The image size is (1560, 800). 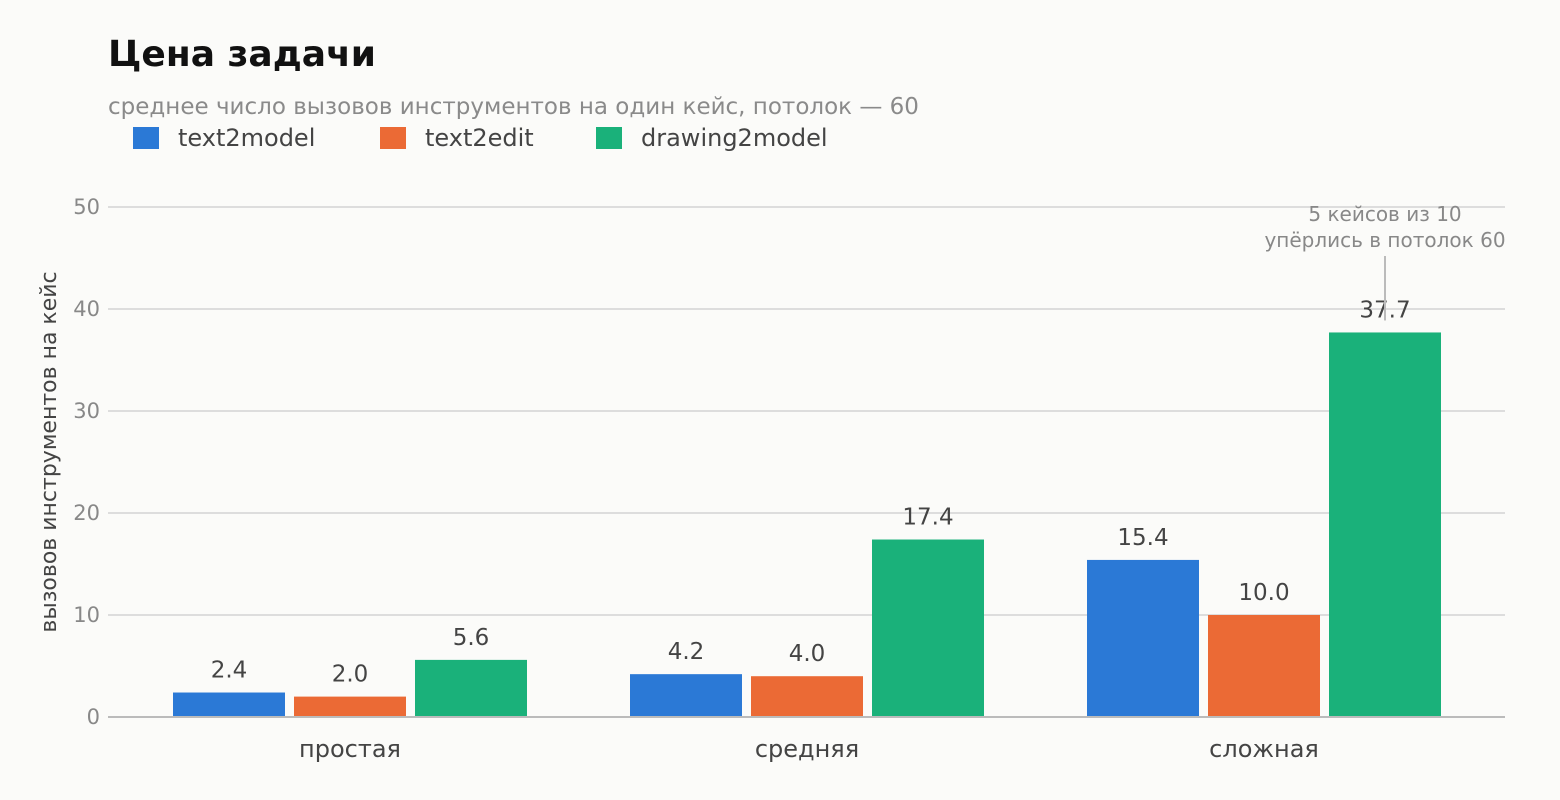 I want to click on y-tick-label: 30, so click(x=86, y=411).